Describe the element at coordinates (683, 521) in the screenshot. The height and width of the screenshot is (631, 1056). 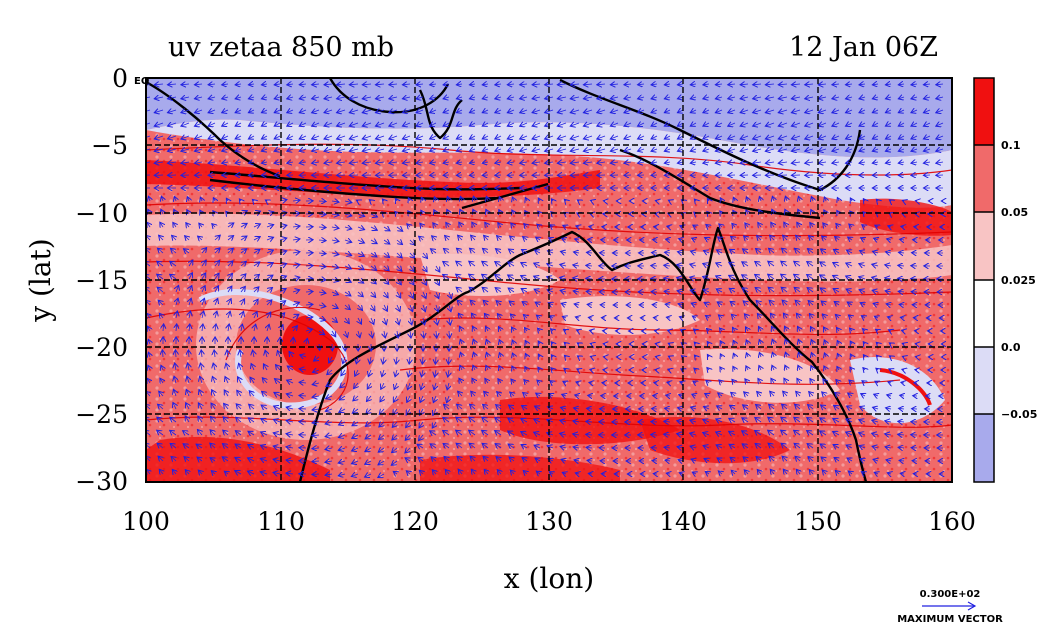
I see `x-tick-label: 140` at that location.